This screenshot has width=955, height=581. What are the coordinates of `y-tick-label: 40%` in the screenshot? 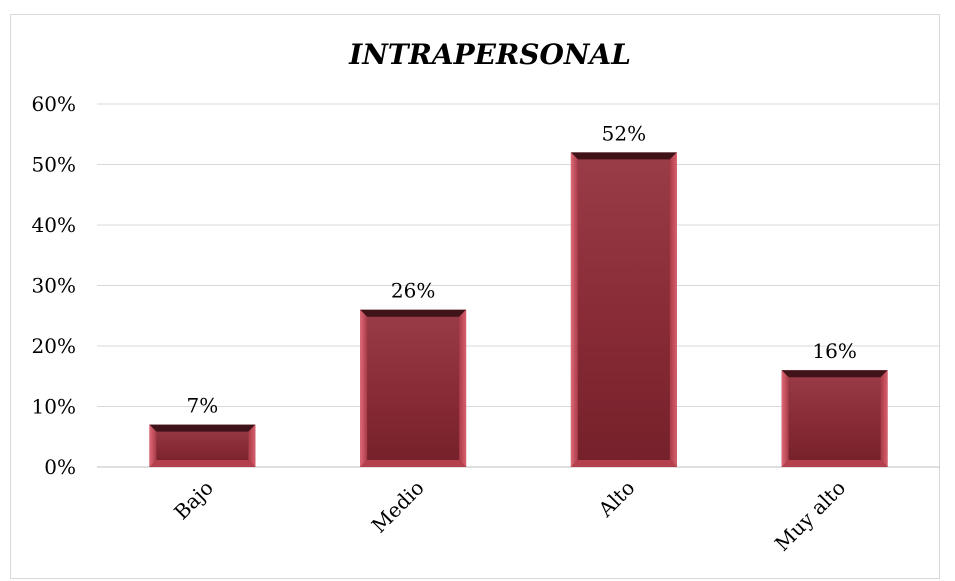 It's located at (54, 225).